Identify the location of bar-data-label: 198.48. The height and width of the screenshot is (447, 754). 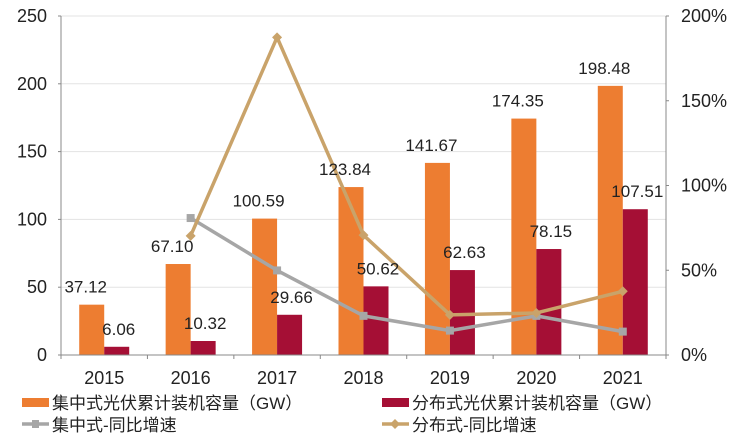
(604, 68).